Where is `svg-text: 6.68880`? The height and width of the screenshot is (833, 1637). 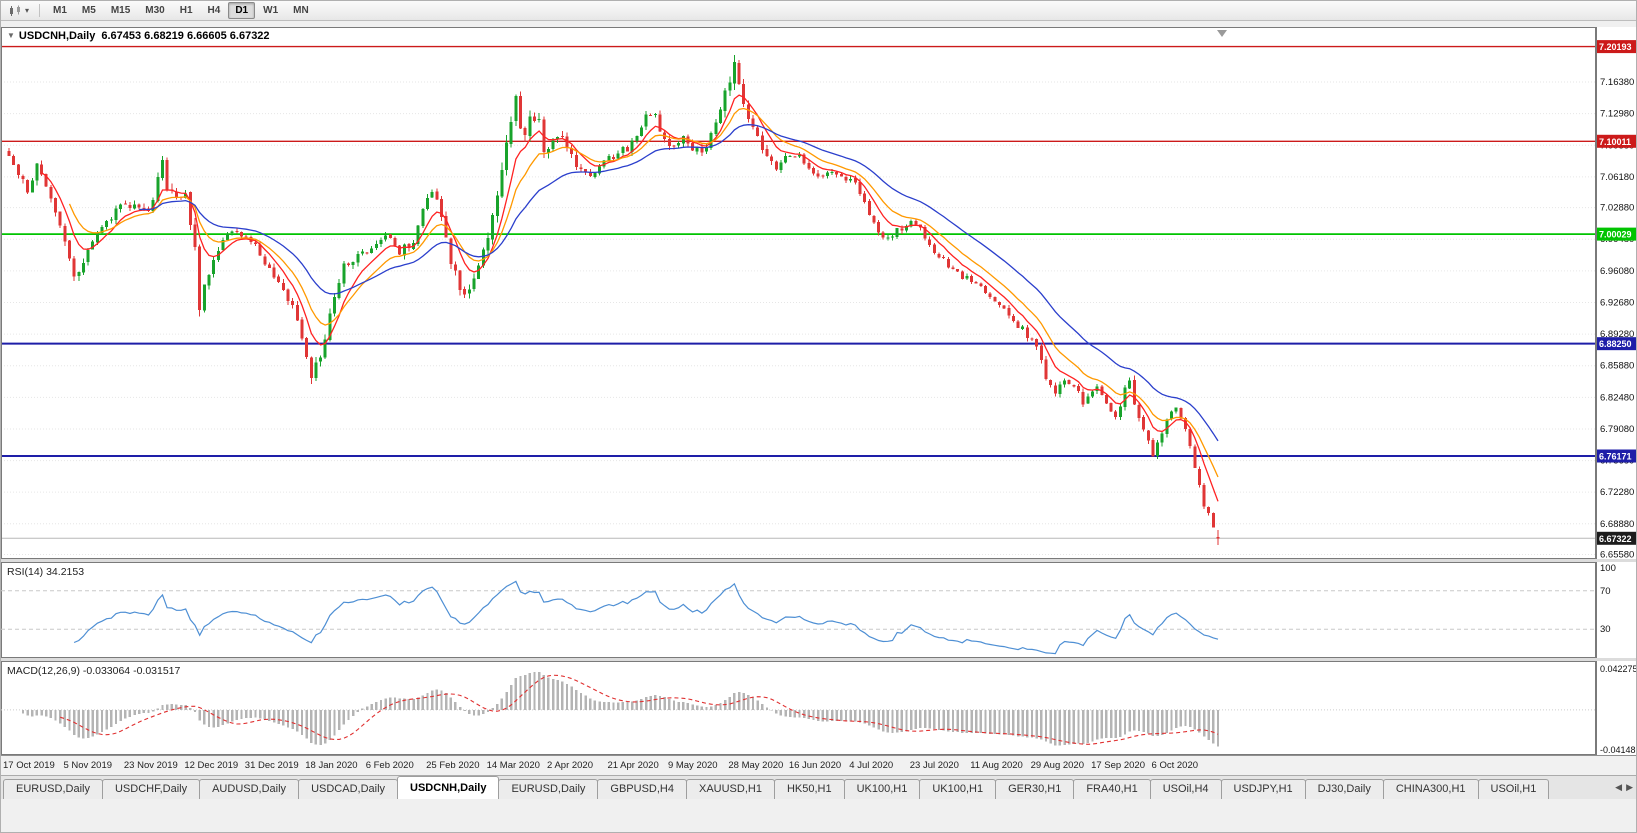
svg-text: 6.68880 is located at coordinates (1617, 524).